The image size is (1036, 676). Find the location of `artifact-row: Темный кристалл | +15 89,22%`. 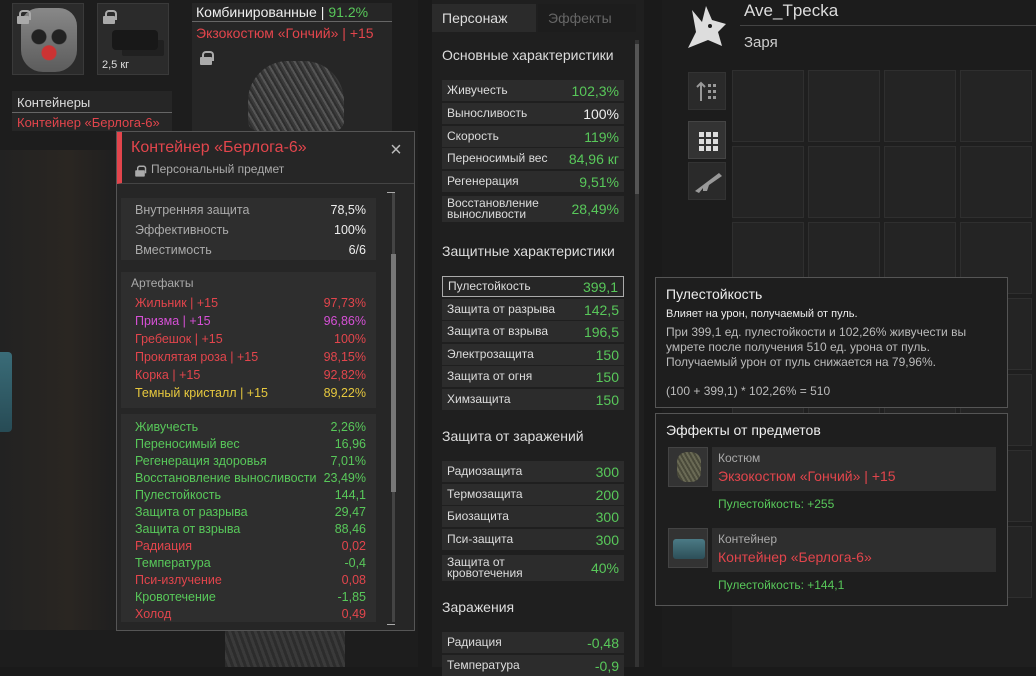

artifact-row: Темный кристалл | +15 89,22% is located at coordinates (248, 393).